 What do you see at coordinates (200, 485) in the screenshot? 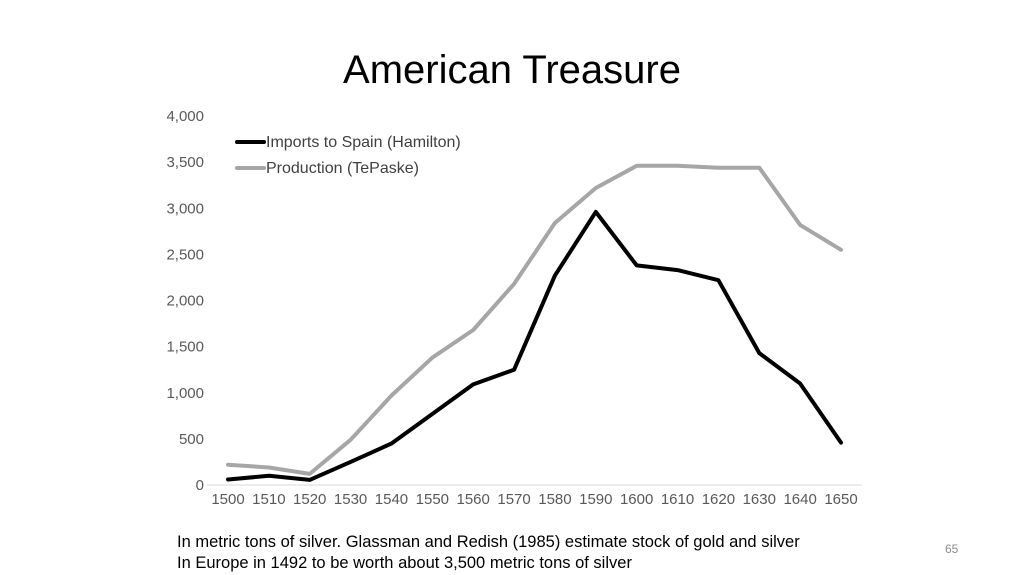
I see `y-tick-label: 0` at bounding box center [200, 485].